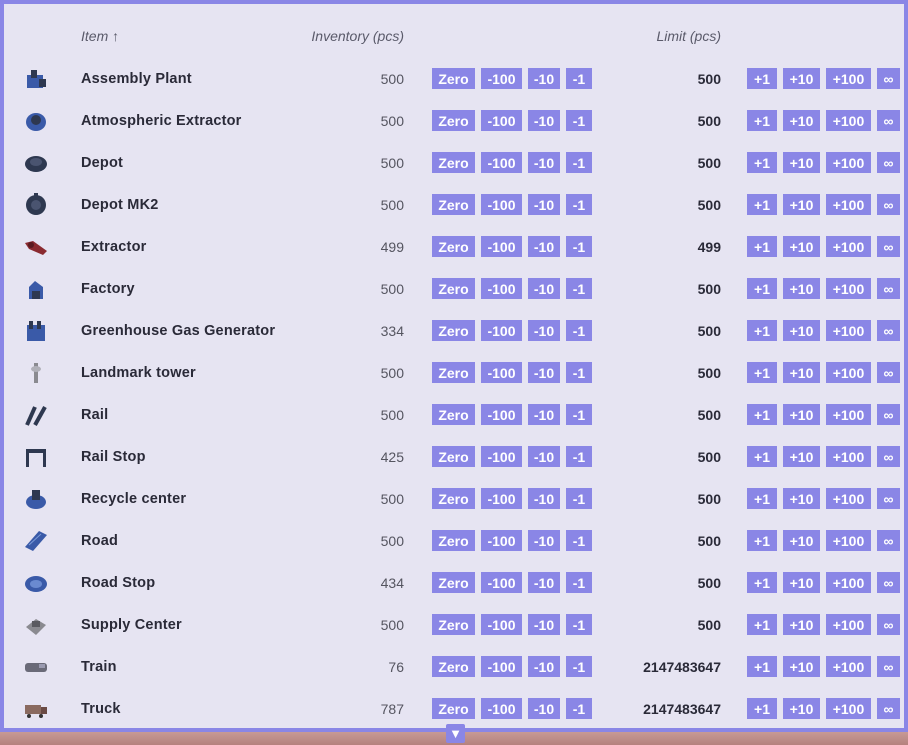 The height and width of the screenshot is (745, 908). I want to click on column-header-inventory: Inventory (pcs), so click(357, 36).